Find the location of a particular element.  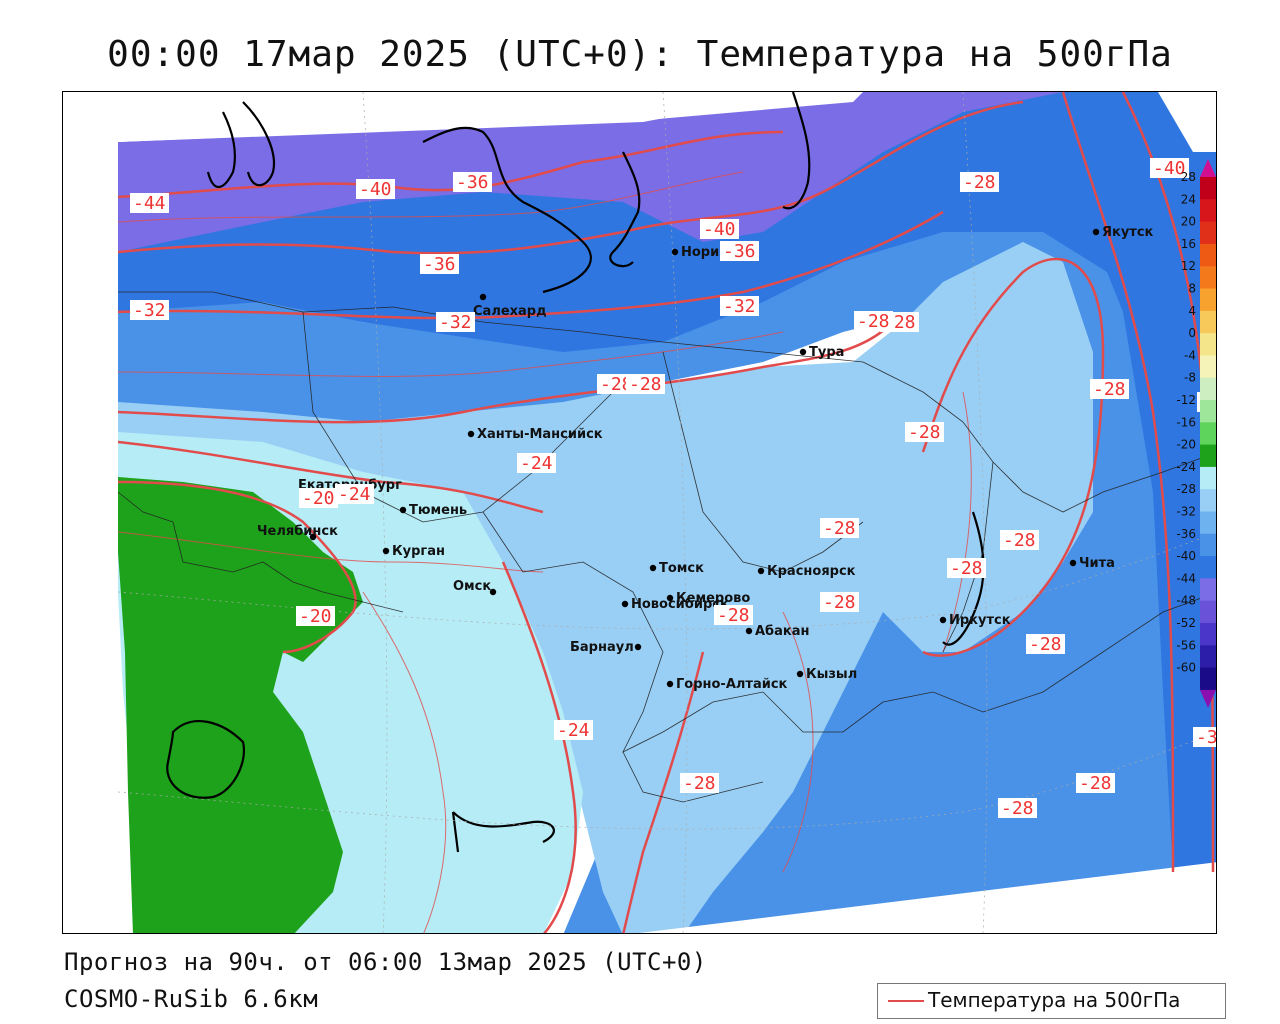

city-label: Горно-Алтайск is located at coordinates (732, 684).